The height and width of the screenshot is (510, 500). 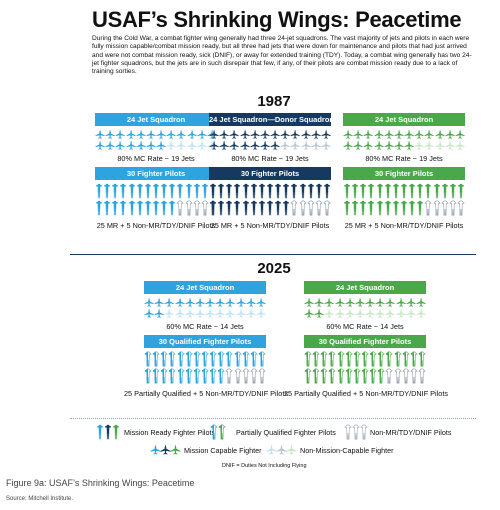 What do you see at coordinates (156, 225) in the screenshot?
I see `pilot-caption: 25 MR + 5 Non-MR/TDY/DNIF Pilots` at bounding box center [156, 225].